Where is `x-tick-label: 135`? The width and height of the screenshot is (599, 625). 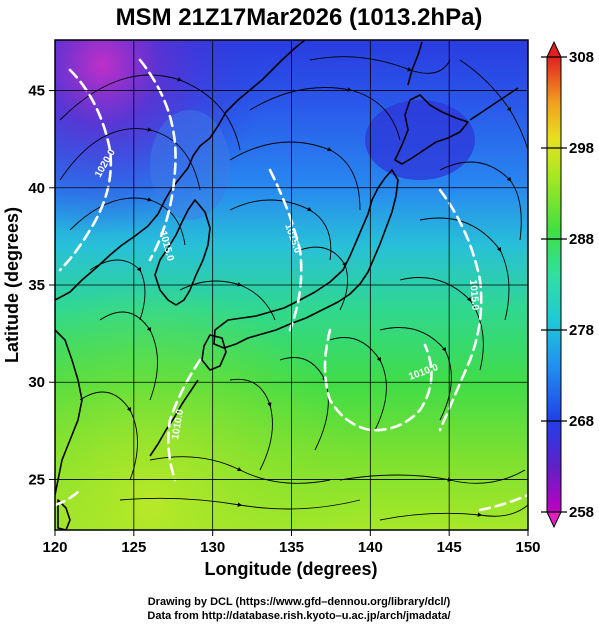
x-tick-label: 135 is located at coordinates (291, 547).